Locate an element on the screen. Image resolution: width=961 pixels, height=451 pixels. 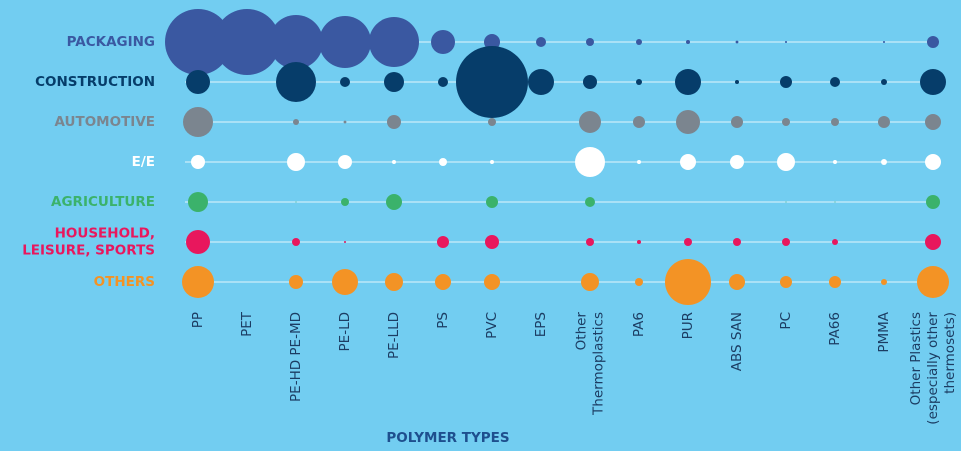
x-tick-label: Thermoplastics is located at coordinates (599, 364).